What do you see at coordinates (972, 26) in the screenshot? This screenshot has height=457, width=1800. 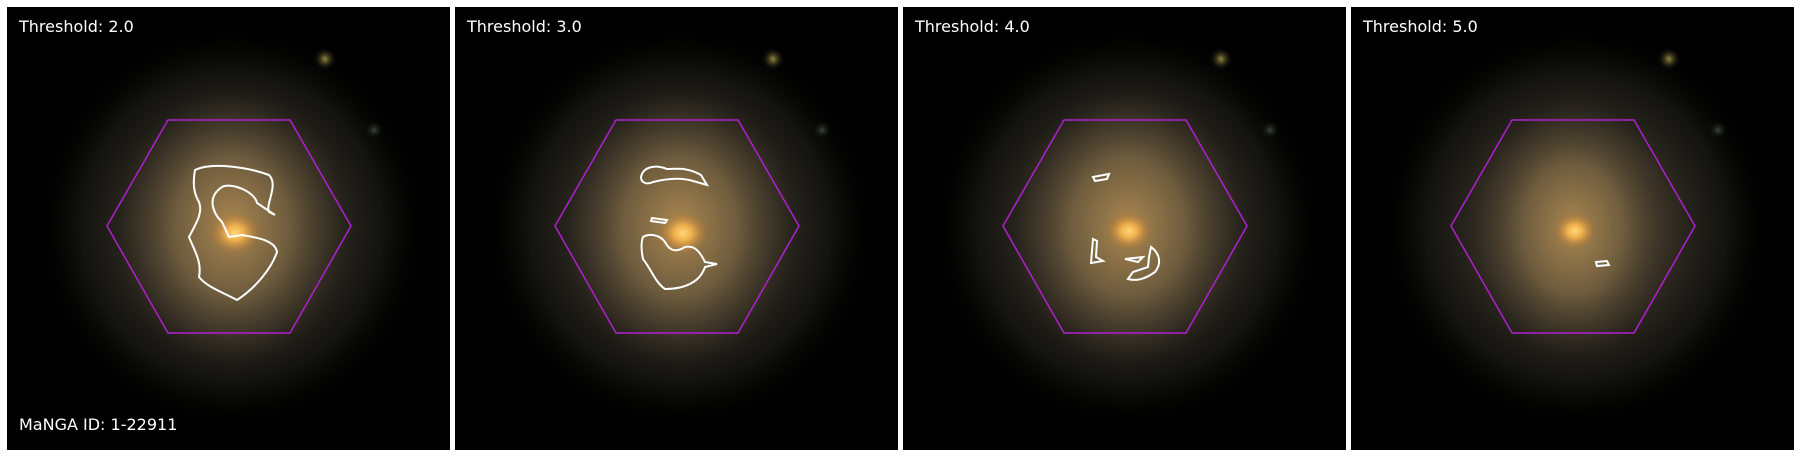 I see `threshold-label: Threshold: 4.0` at bounding box center [972, 26].